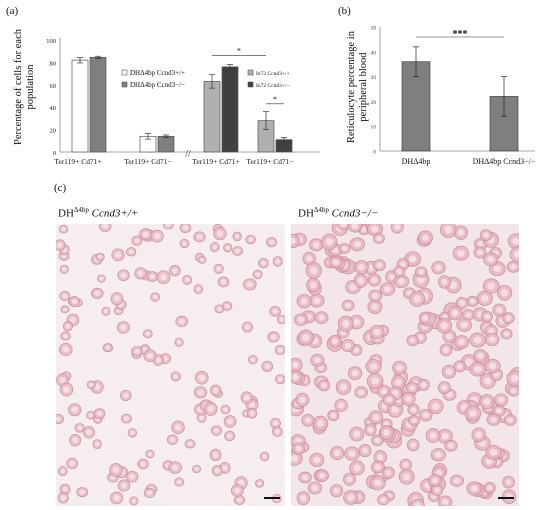  Describe the element at coordinates (374, 103) in the screenshot. I see `chart-b-ytick-2: 20` at that location.